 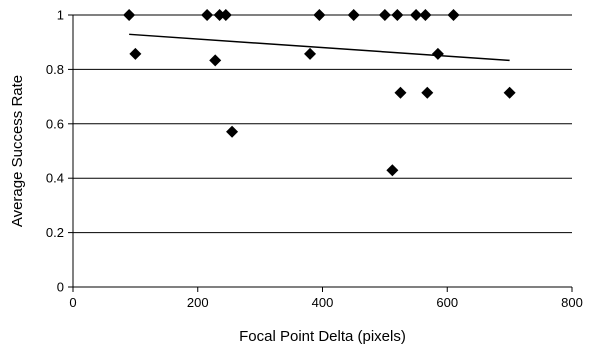 I want to click on y-tick-label-1: 0.2, so click(x=55, y=232).